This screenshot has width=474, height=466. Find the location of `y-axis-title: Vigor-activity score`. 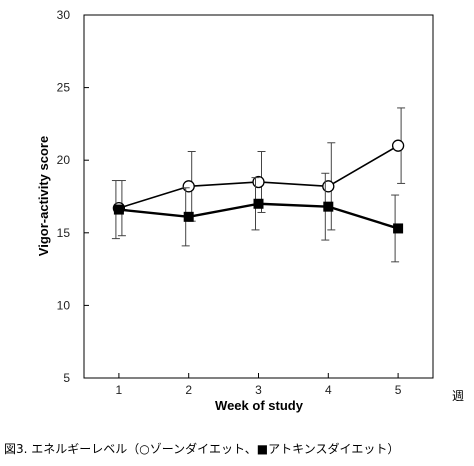

y-axis-title: Vigor-activity score is located at coordinates (43, 196).